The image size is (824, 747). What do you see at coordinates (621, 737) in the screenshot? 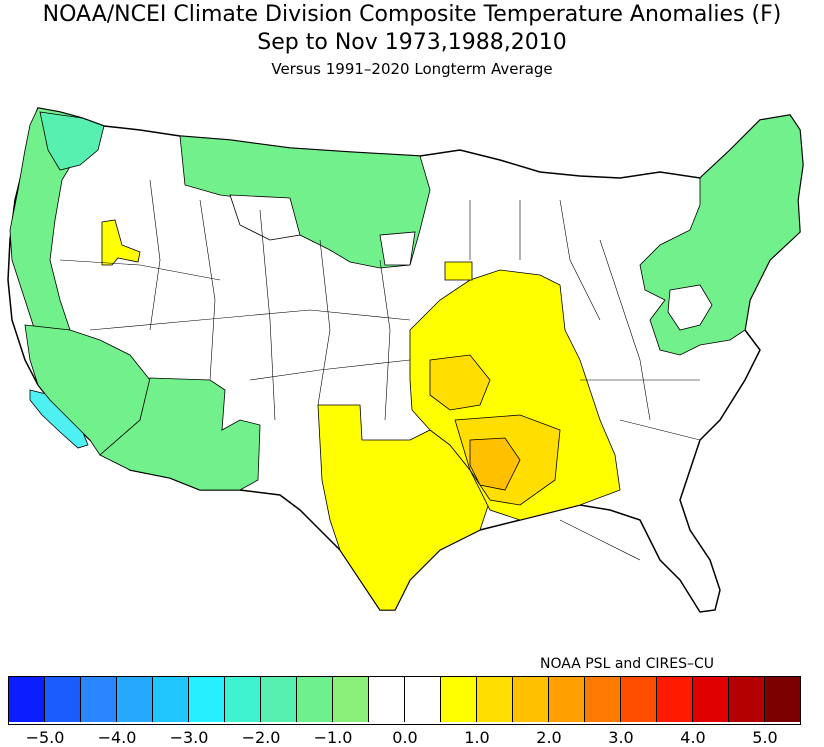
I see `colorbar-tick-label: 3.0` at bounding box center [621, 737].